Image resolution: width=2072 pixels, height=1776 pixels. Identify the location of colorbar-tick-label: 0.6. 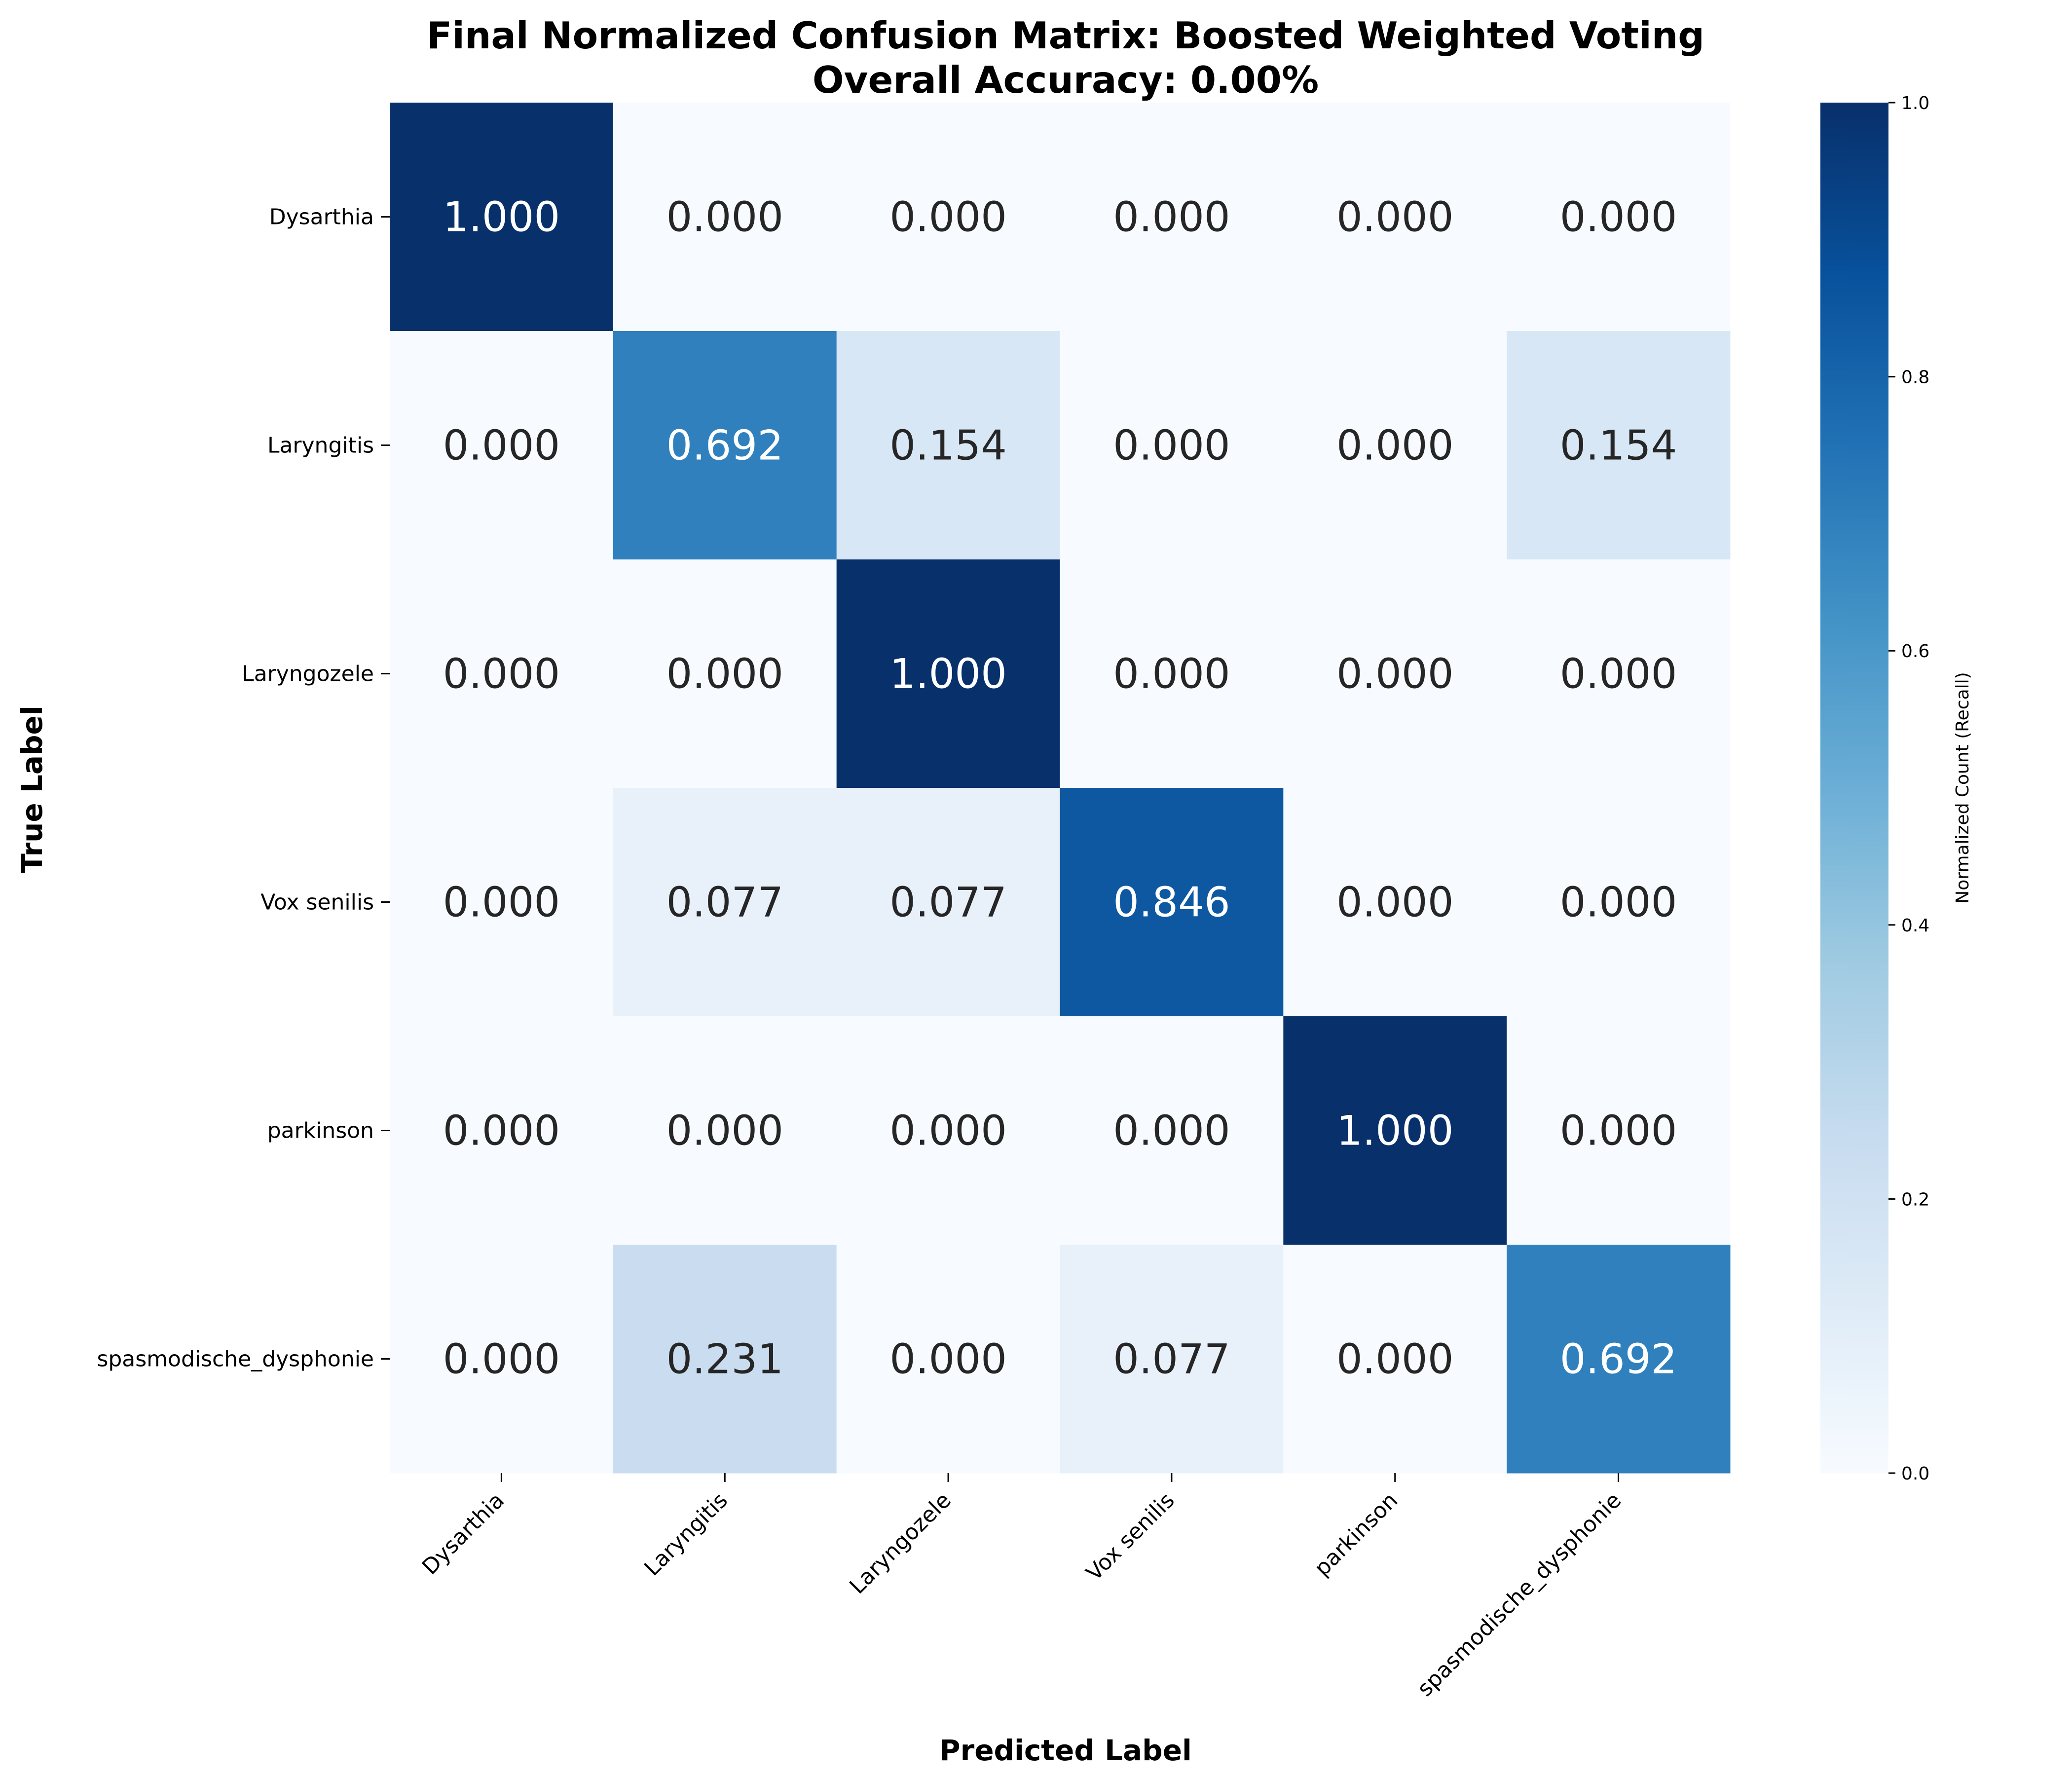
(1915, 651).